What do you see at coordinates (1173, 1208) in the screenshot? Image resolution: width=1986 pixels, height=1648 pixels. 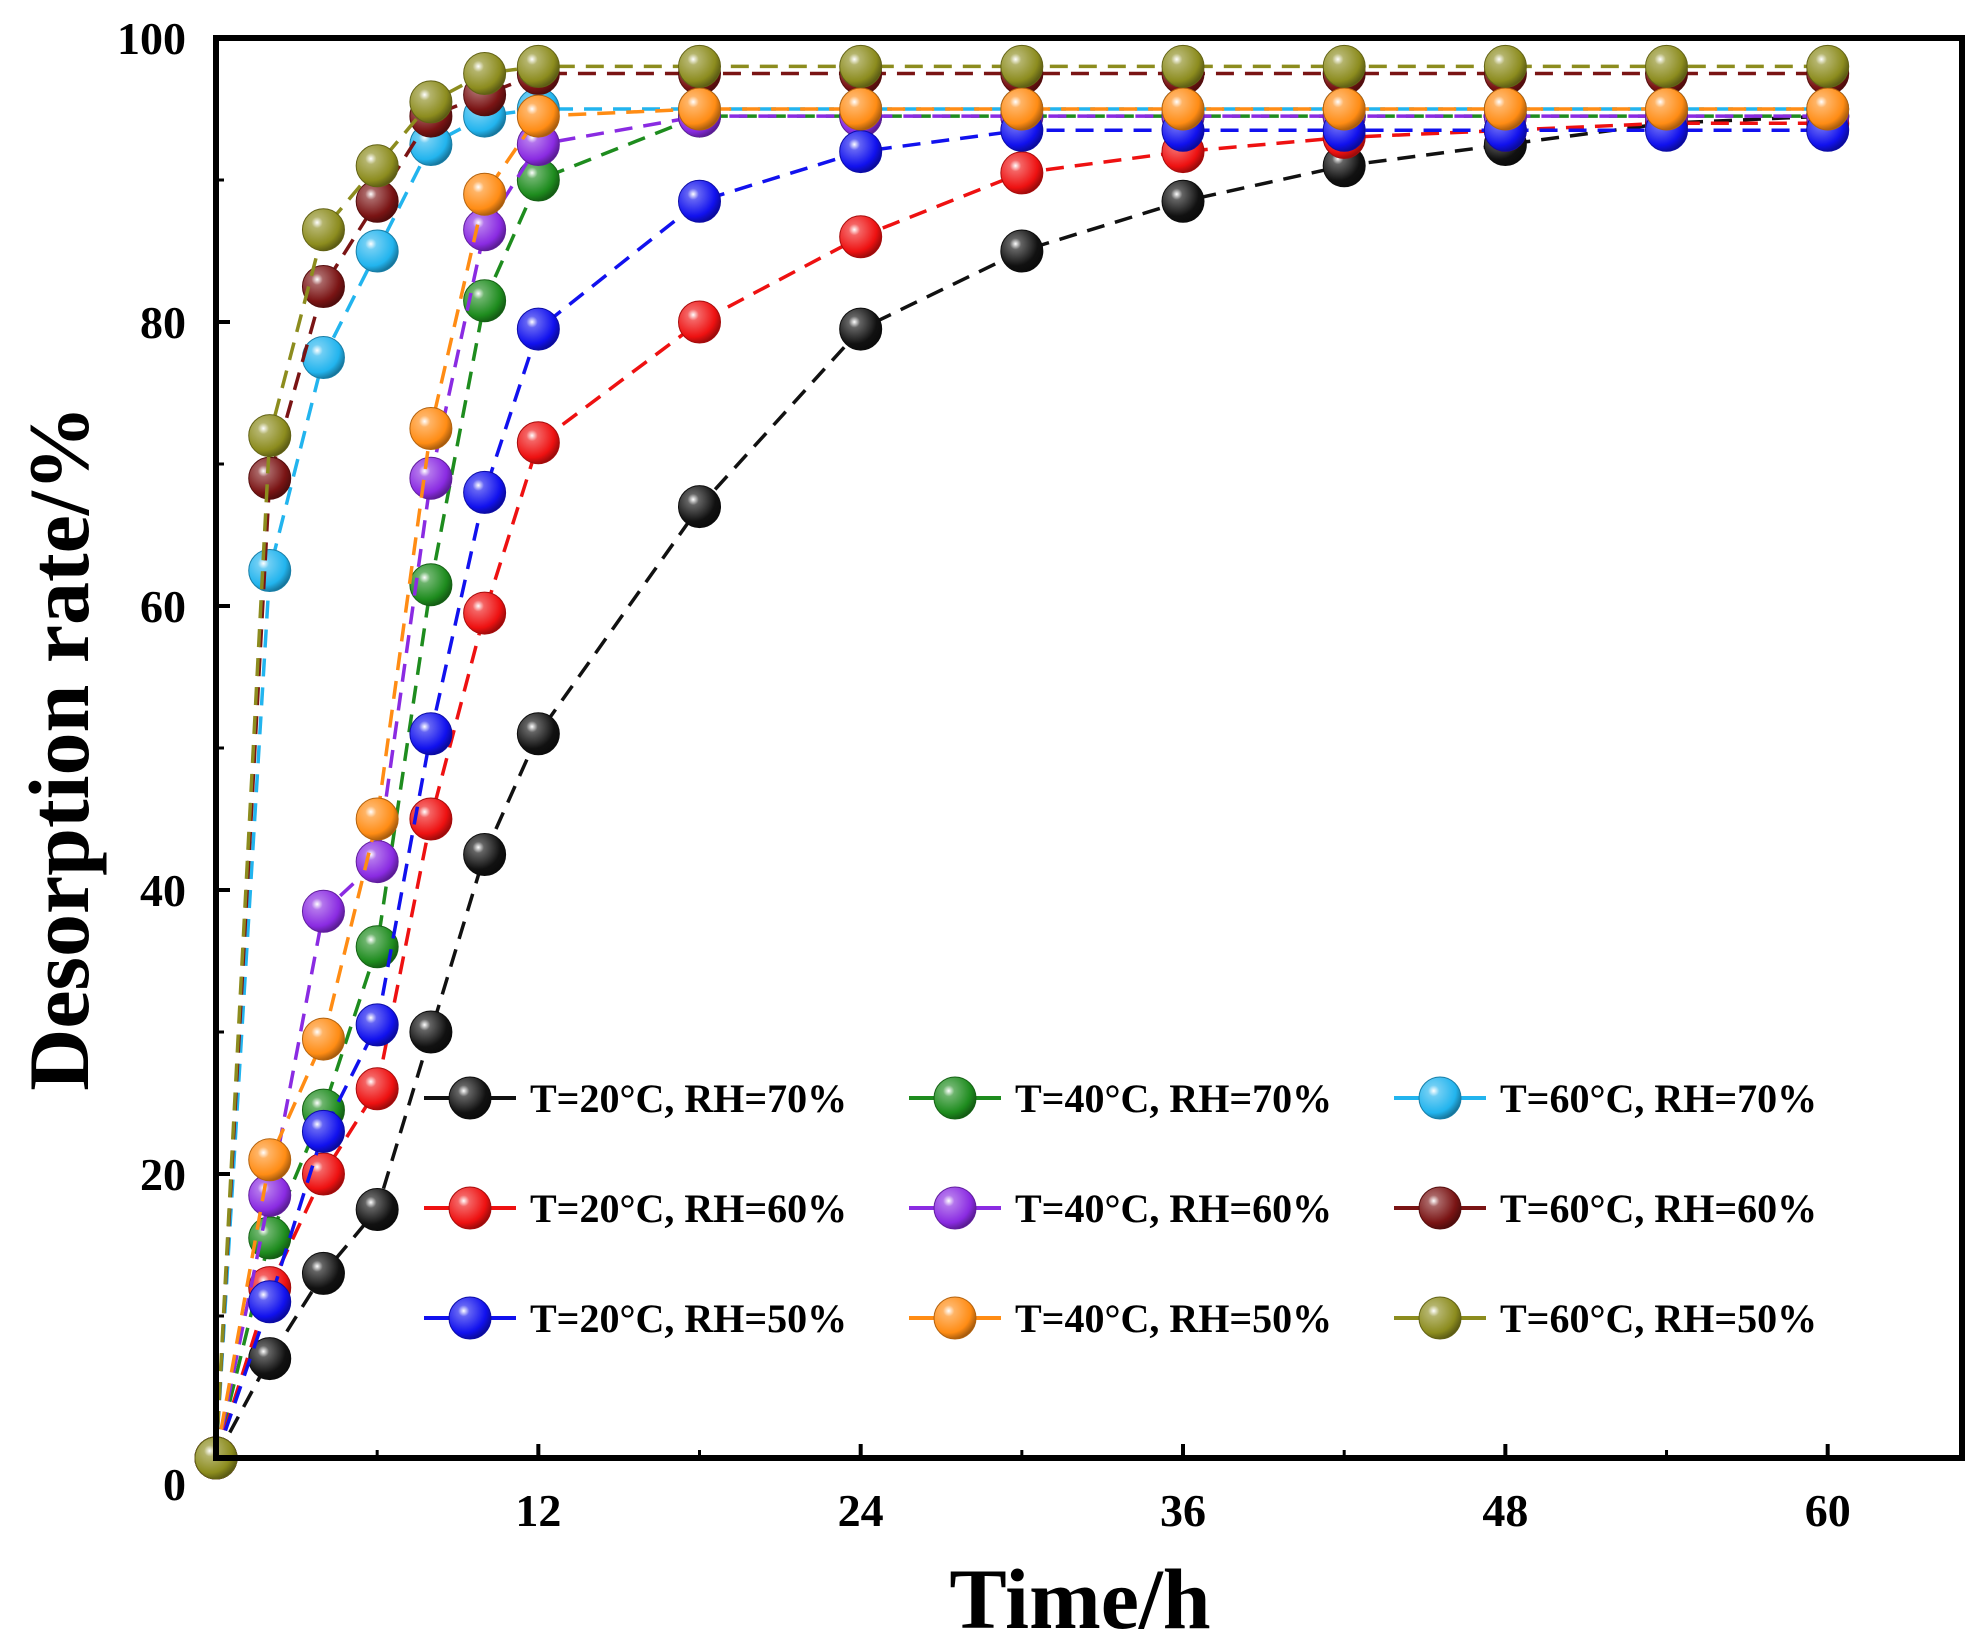 I see `legend-label: T=40°C, RH=60%` at bounding box center [1173, 1208].